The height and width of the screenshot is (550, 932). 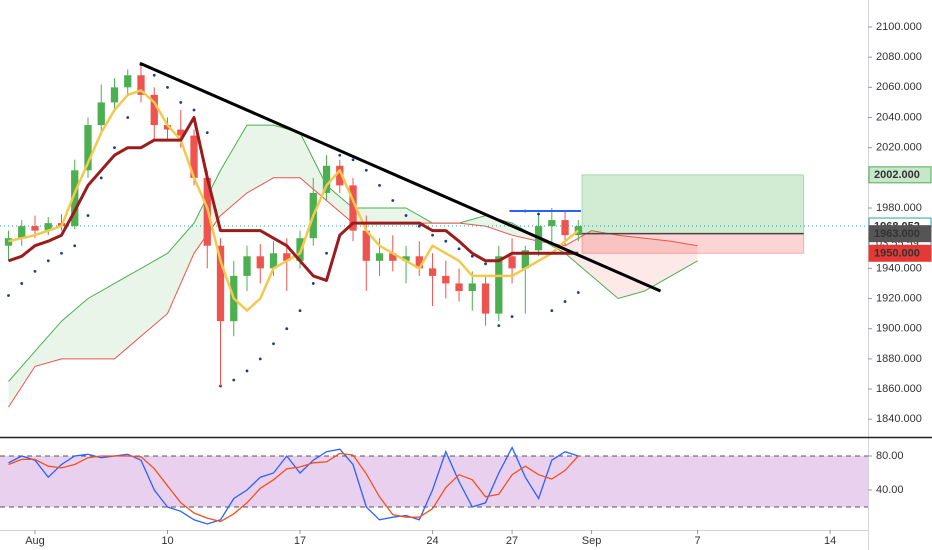 What do you see at coordinates (35, 541) in the screenshot?
I see `x-tick-label: Aug` at bounding box center [35, 541].